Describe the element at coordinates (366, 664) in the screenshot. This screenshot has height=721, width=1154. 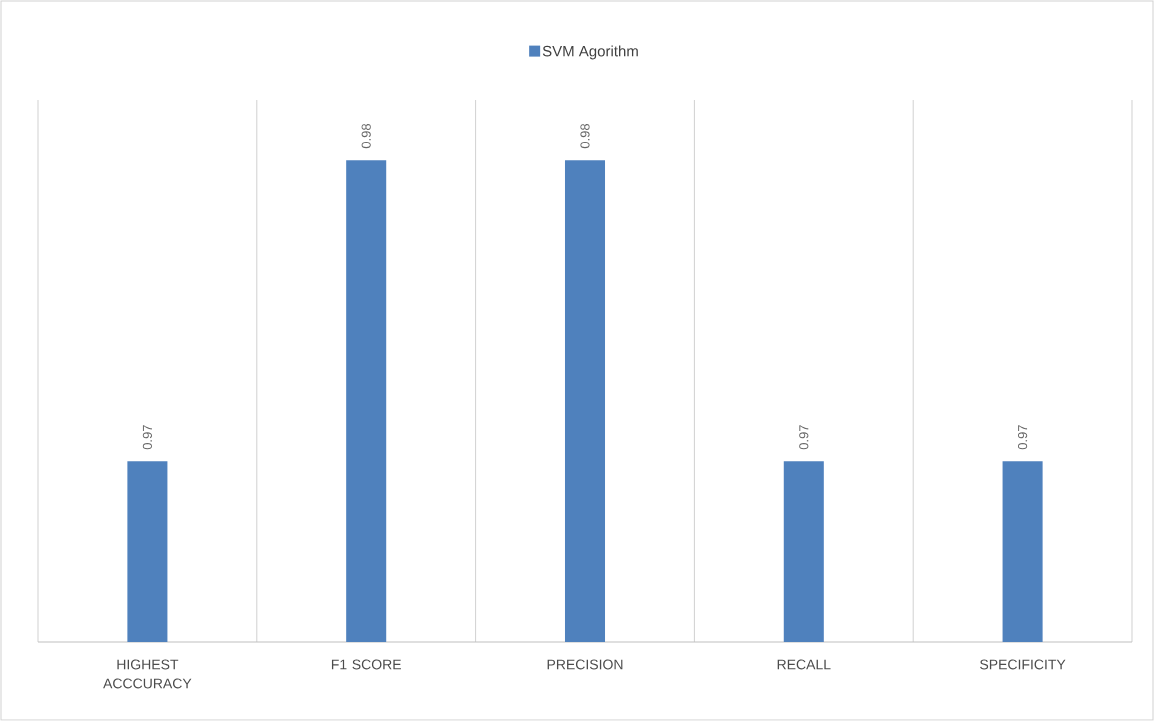
I see `x-tick-label: F1 SCORE` at that location.